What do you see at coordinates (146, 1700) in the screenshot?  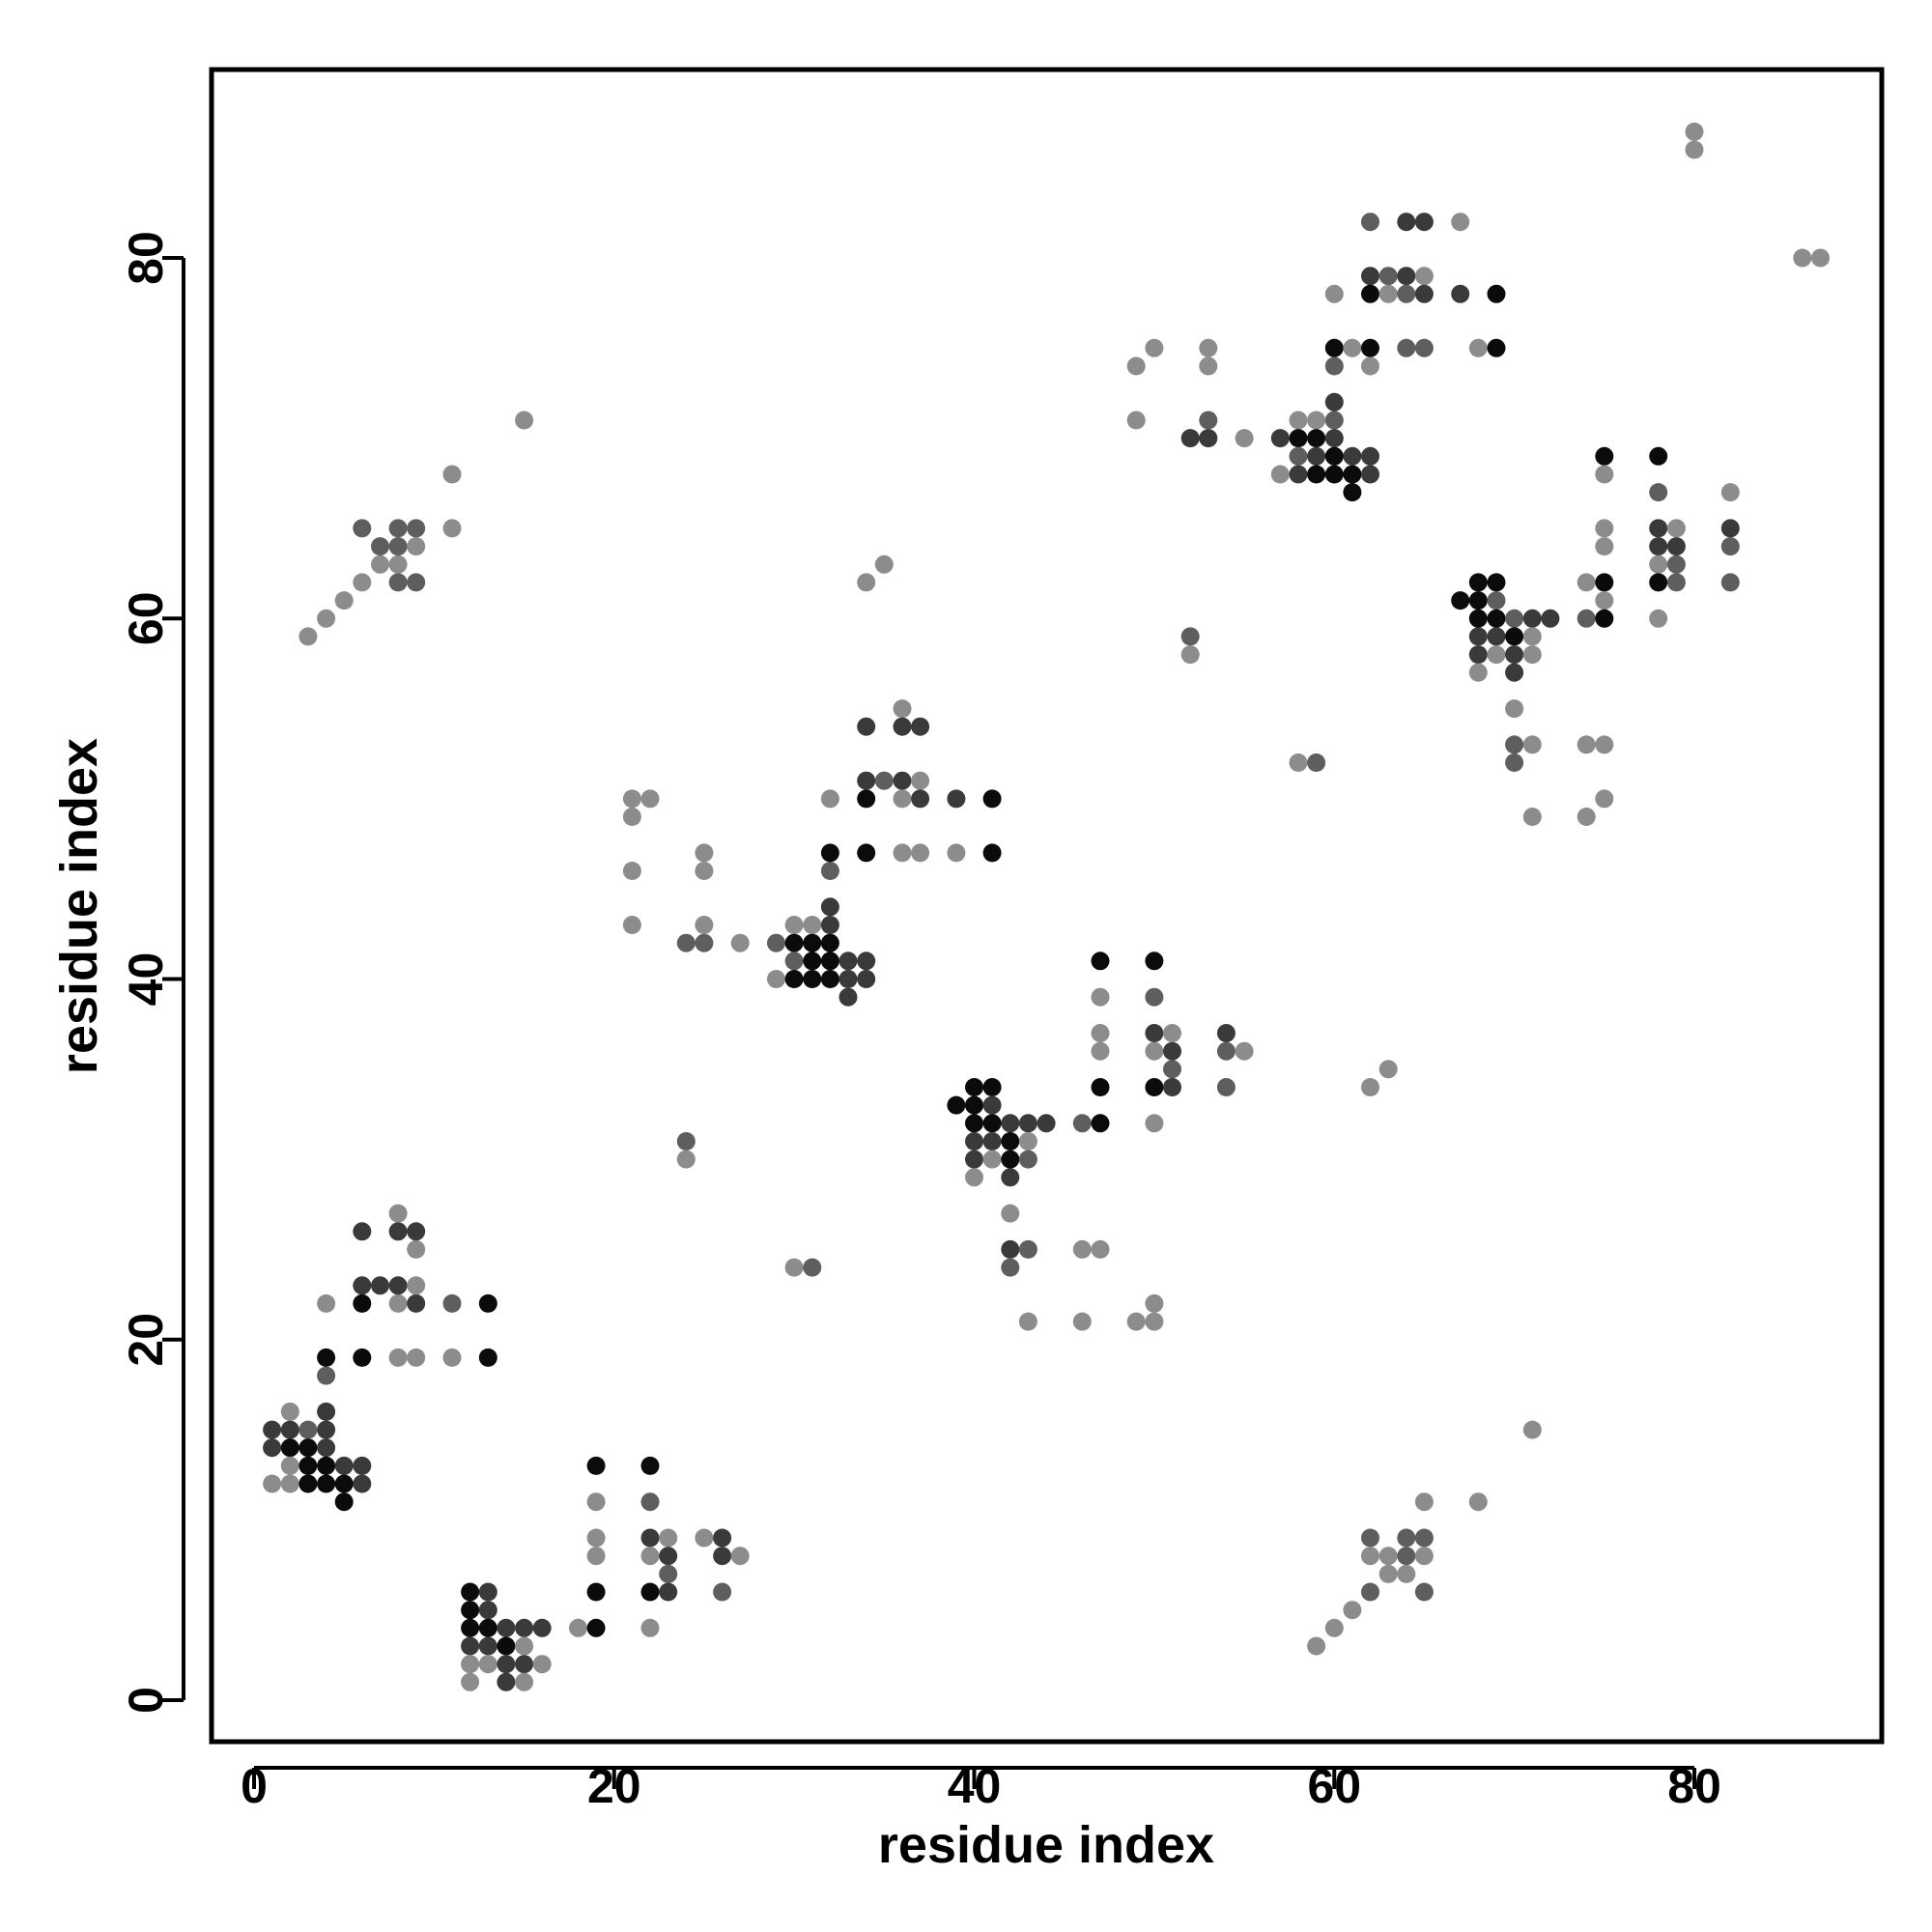 I see `y-tick-label: 0` at bounding box center [146, 1700].